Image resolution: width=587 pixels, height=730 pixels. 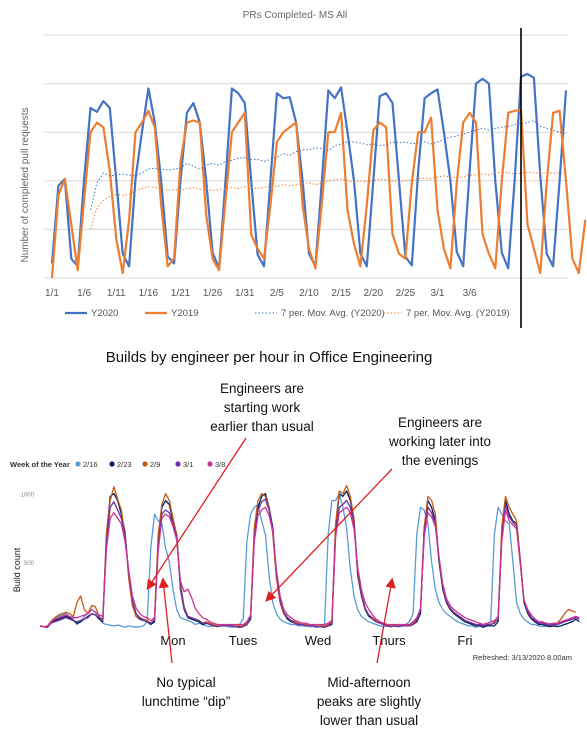 I want to click on y-axis-label: Build count, so click(x=17, y=569).